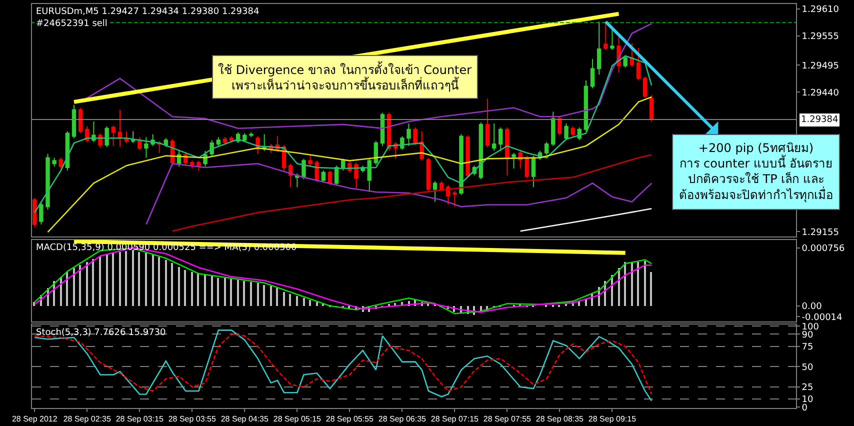 Image resolution: width=854 pixels, height=426 pixels. What do you see at coordinates (812, 307) in the screenshot?
I see `y-tick-label: 0.00` at bounding box center [812, 307].